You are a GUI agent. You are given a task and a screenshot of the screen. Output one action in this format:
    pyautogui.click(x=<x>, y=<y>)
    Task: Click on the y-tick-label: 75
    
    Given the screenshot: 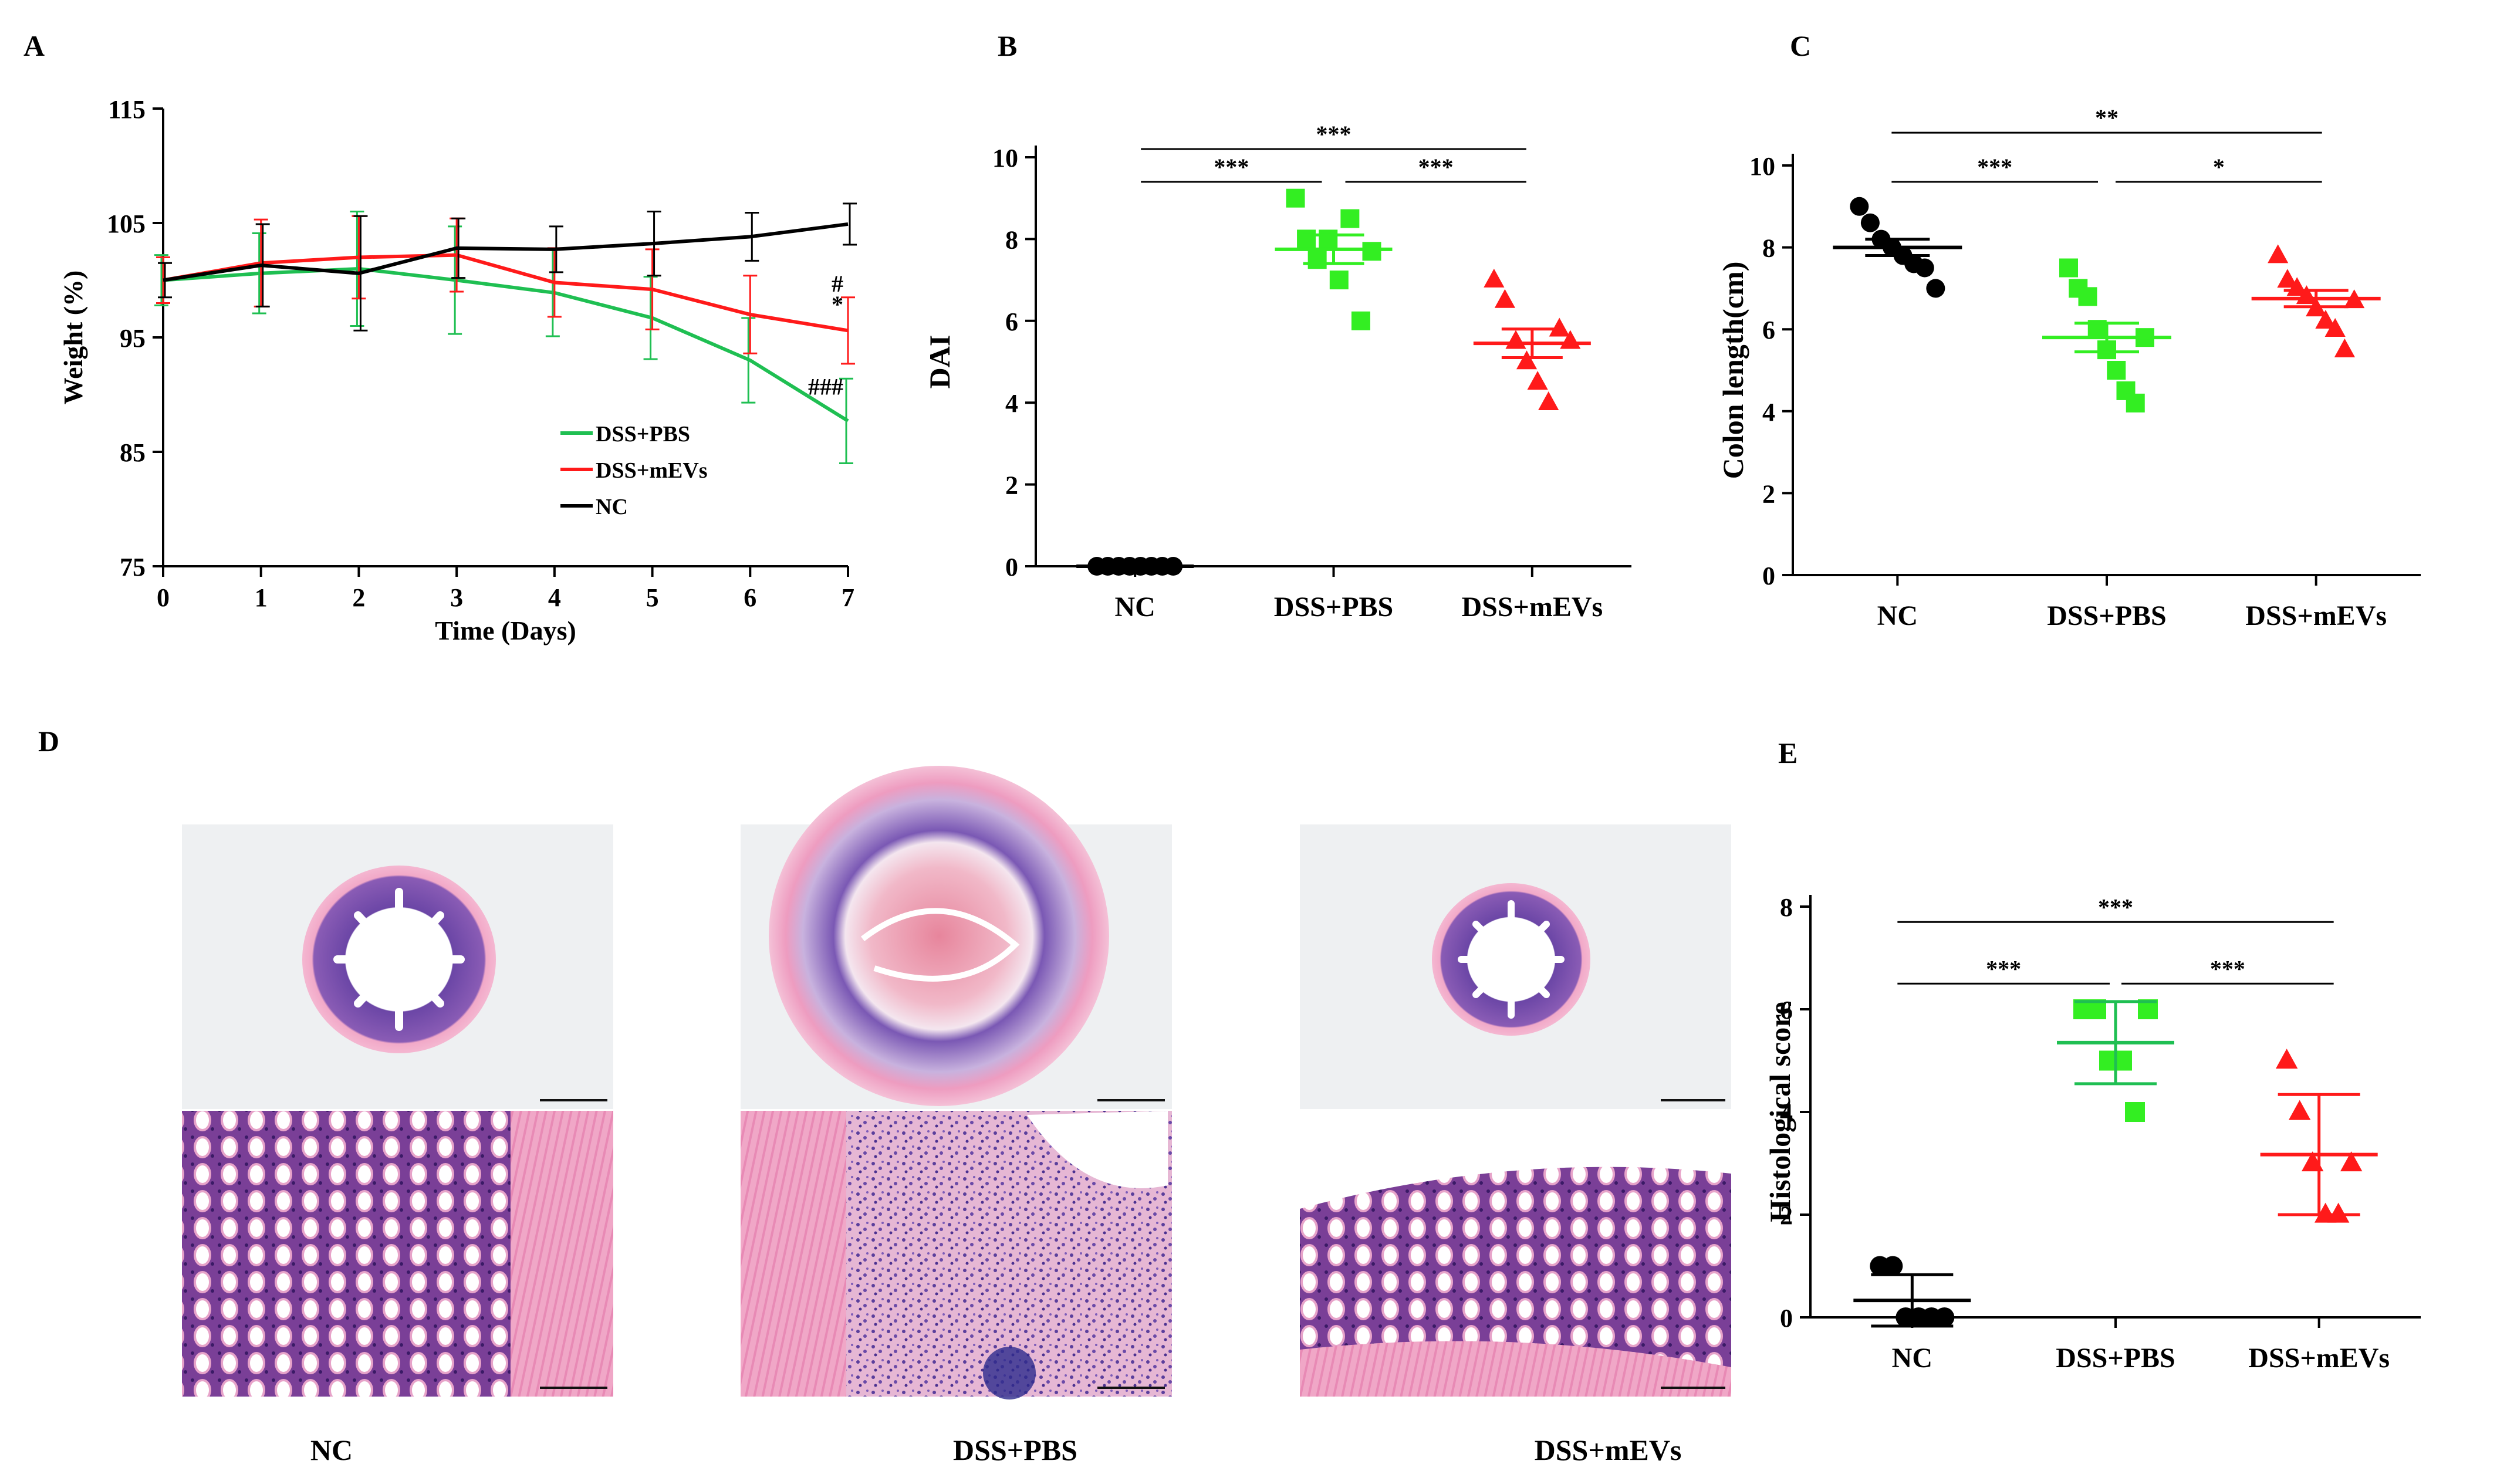 What is the action you would take?
    pyautogui.click(x=133, y=567)
    